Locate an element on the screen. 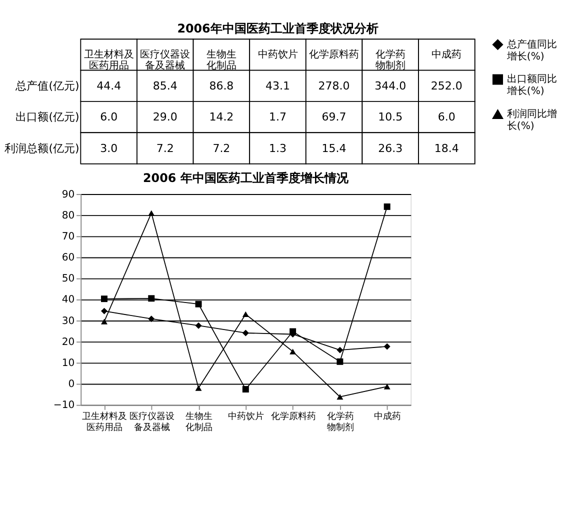 The width and height of the screenshot is (561, 522). data-label: 44.4 is located at coordinates (109, 86).